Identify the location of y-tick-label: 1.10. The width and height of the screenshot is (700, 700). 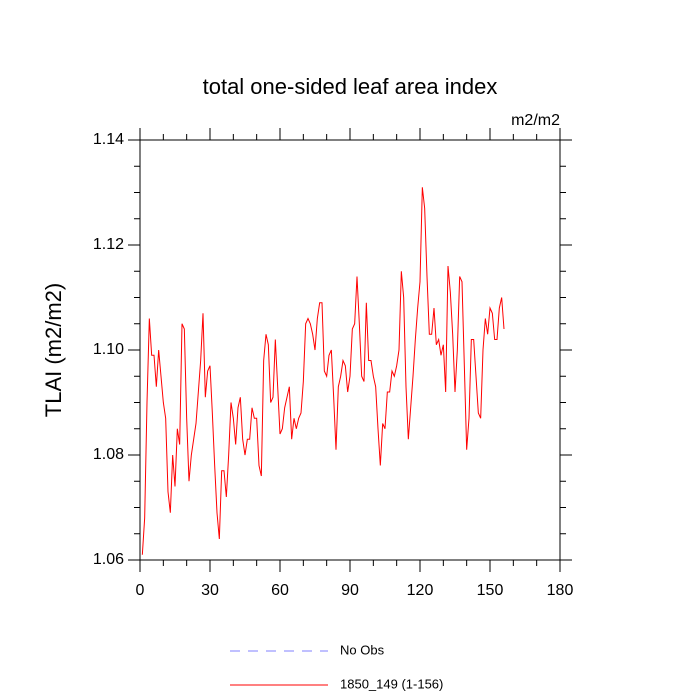
(108, 349).